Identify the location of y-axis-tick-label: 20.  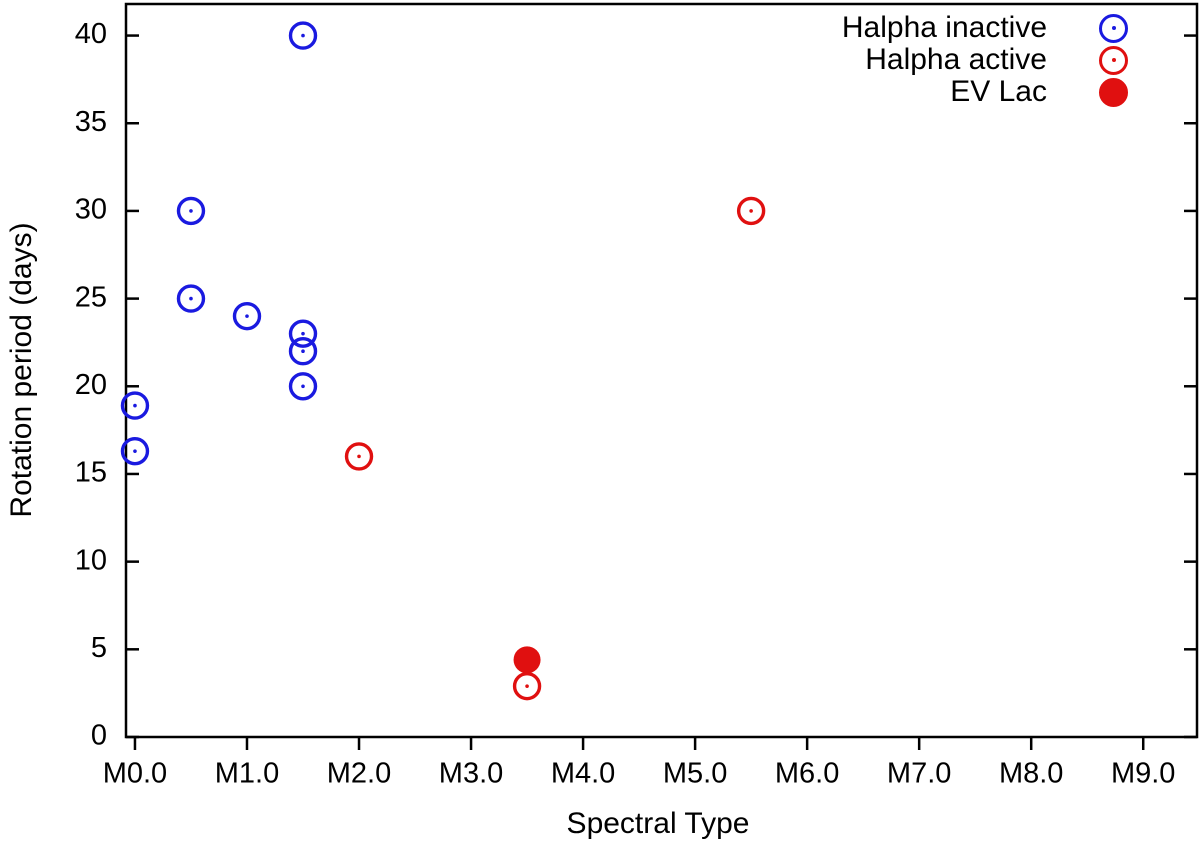
(91, 385).